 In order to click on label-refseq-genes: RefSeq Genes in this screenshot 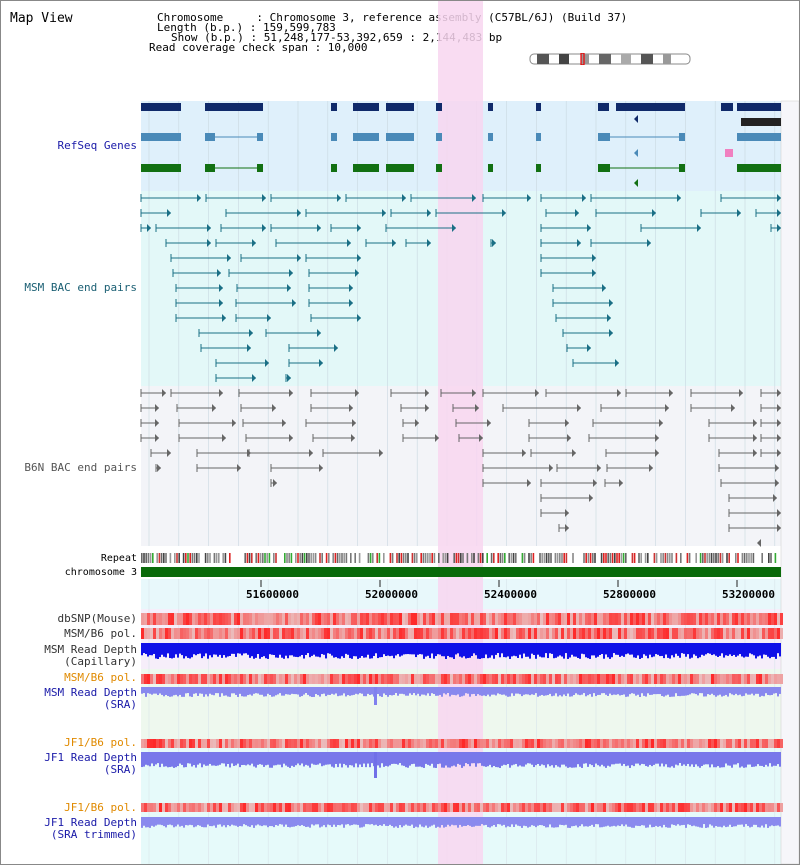, I will do `click(97, 145)`.